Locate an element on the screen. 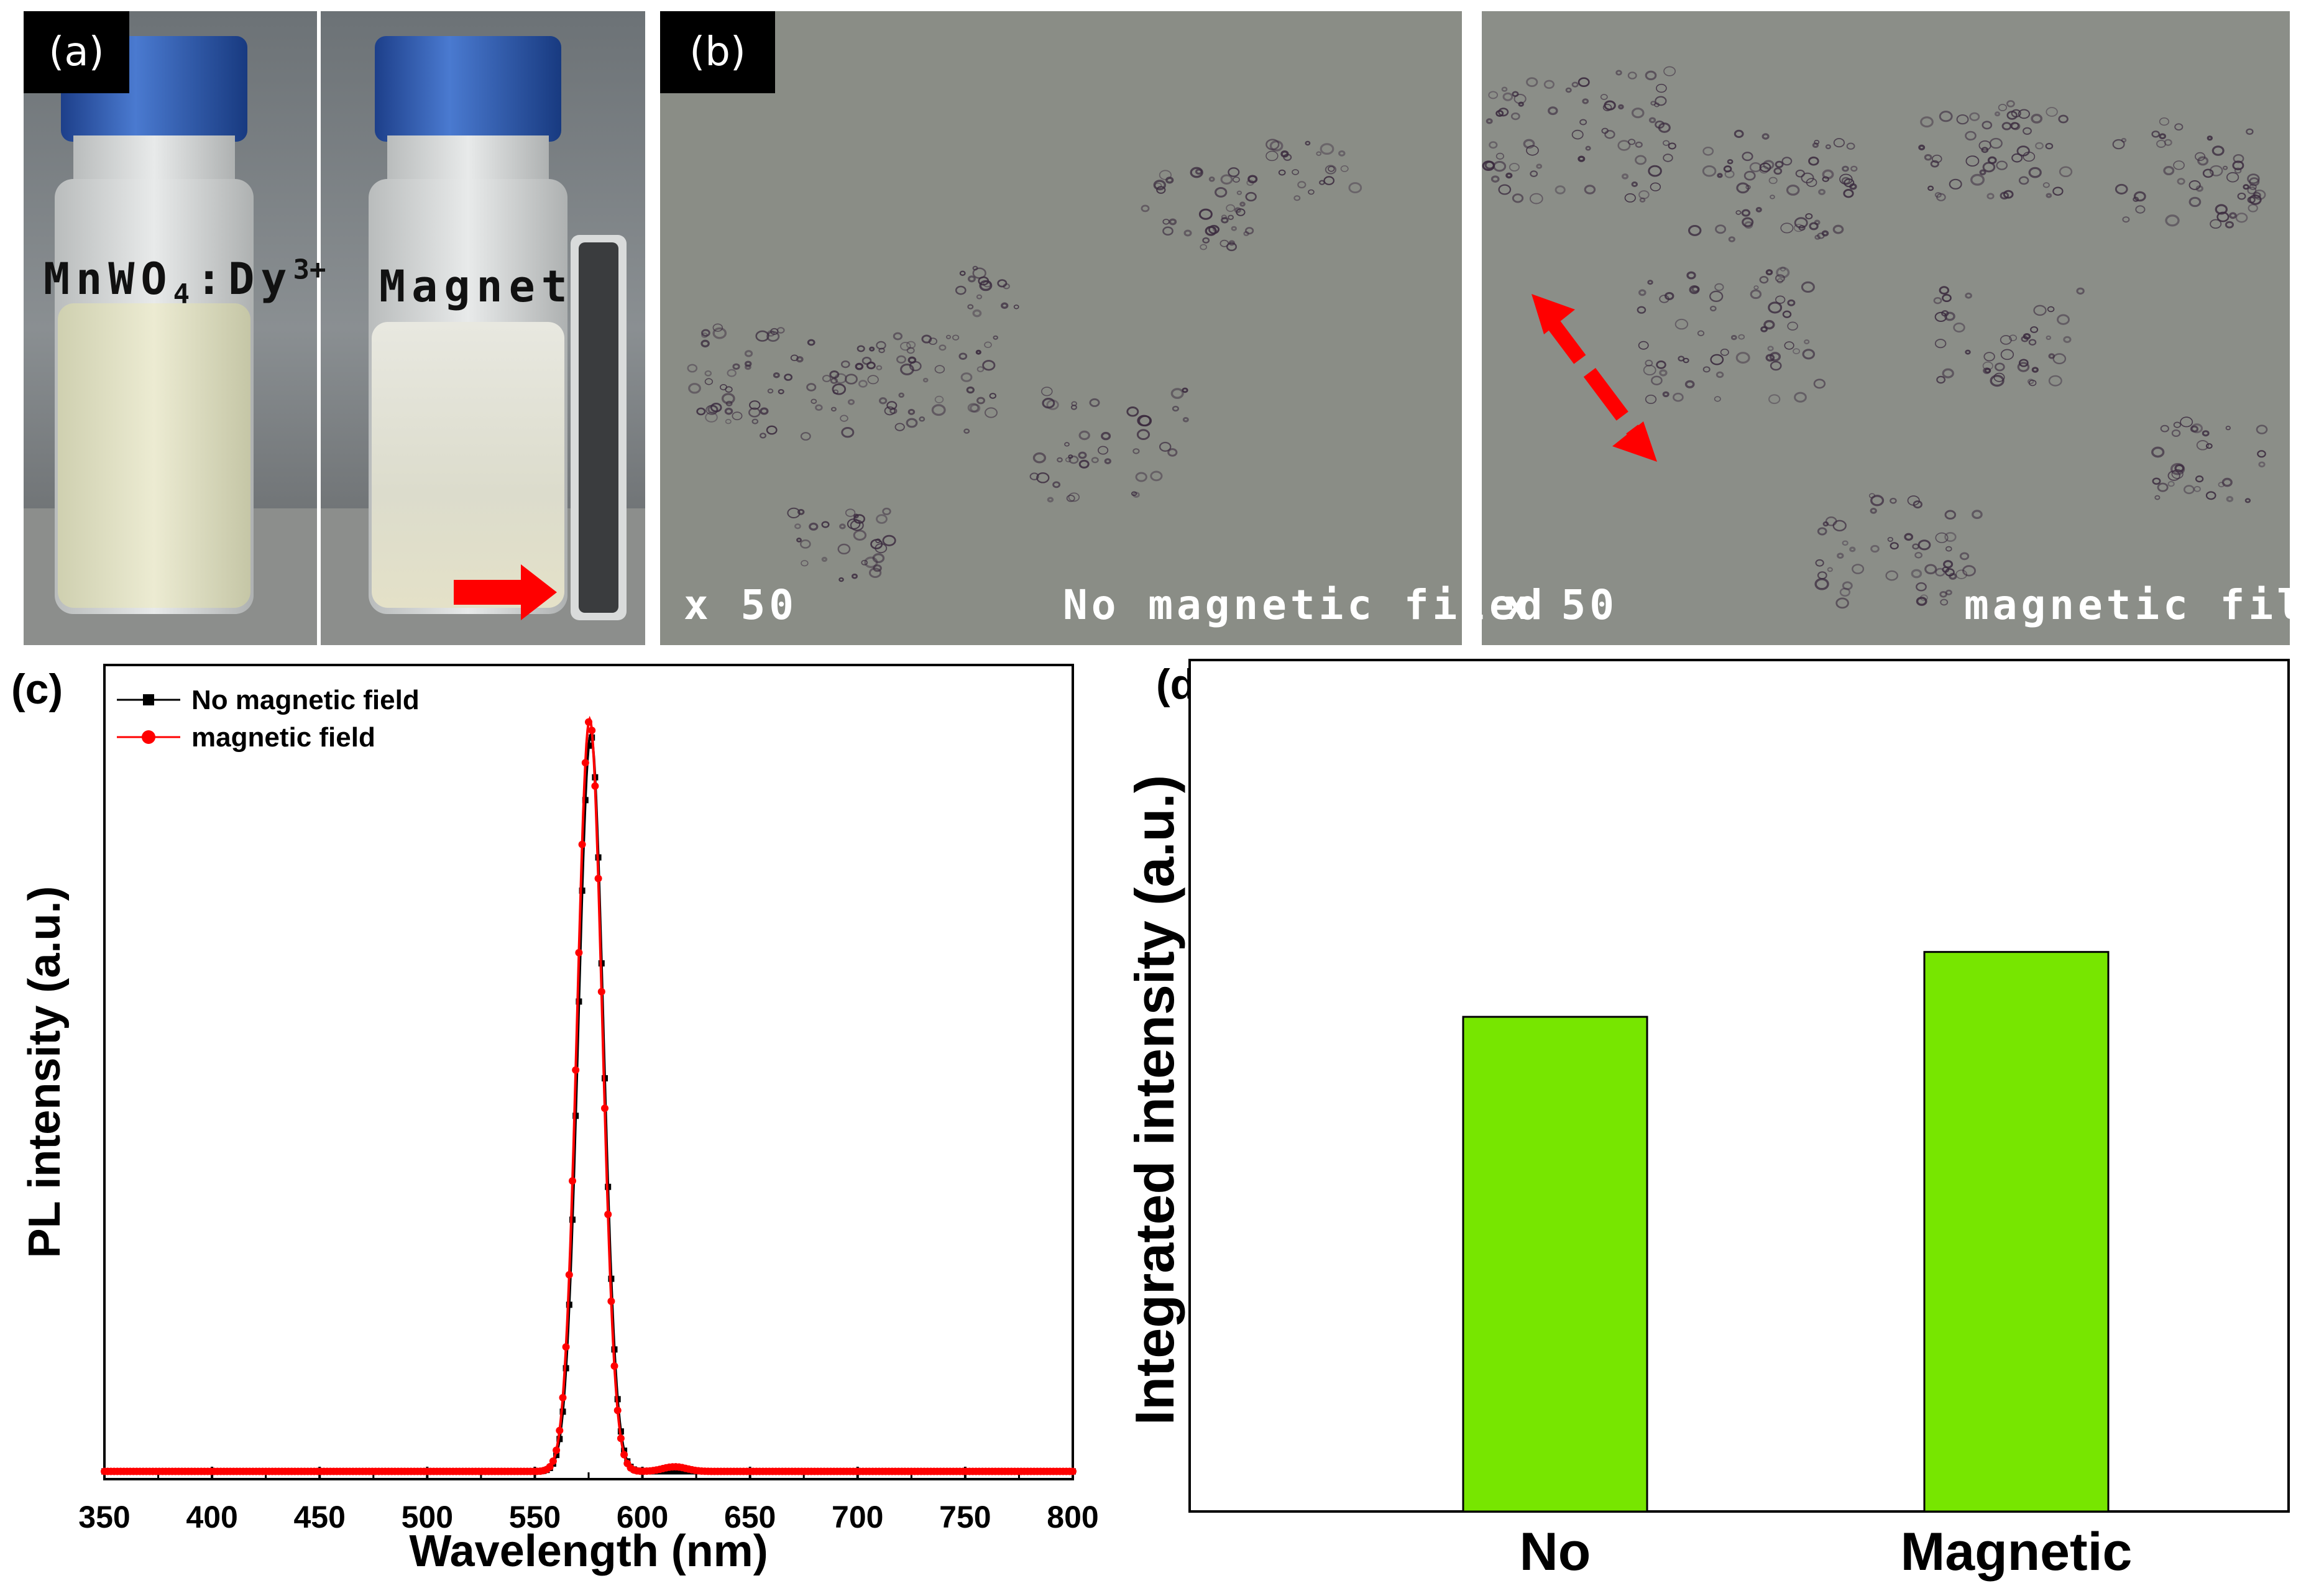 This screenshot has width=2301, height=1596. x-tick-label: 550 is located at coordinates (535, 1517).